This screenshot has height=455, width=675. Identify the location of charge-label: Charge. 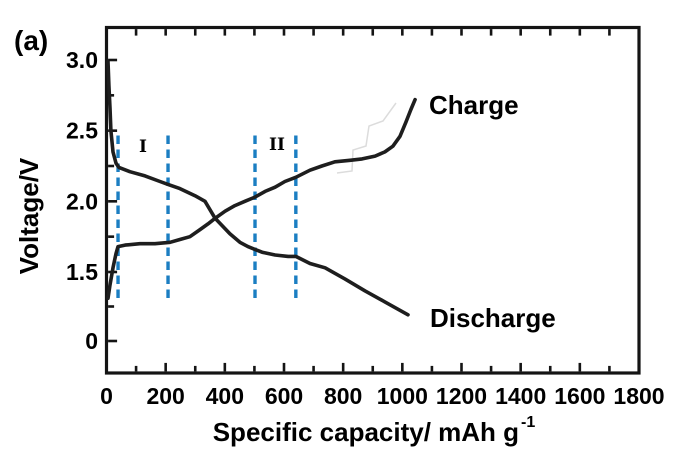
(474, 105).